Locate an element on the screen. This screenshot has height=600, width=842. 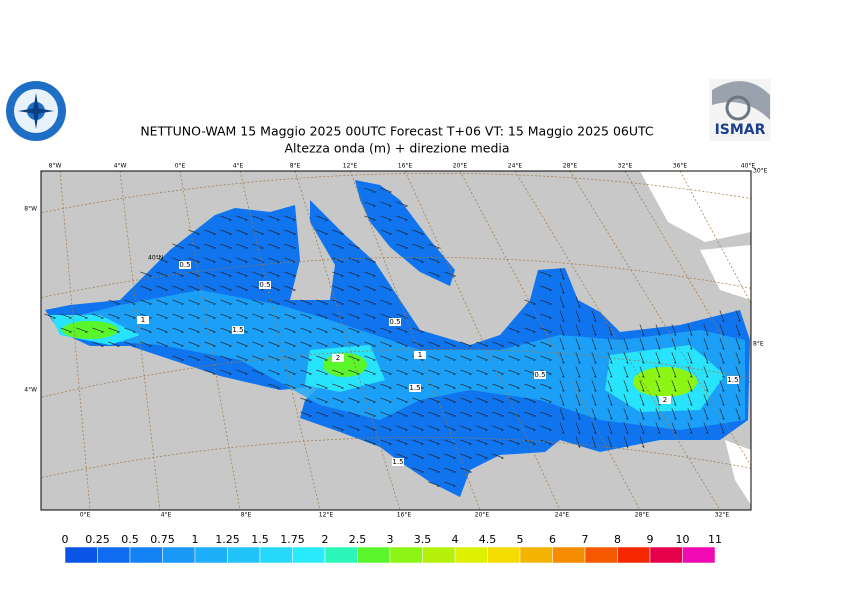
contour-label-box is located at coordinates (733, 380).